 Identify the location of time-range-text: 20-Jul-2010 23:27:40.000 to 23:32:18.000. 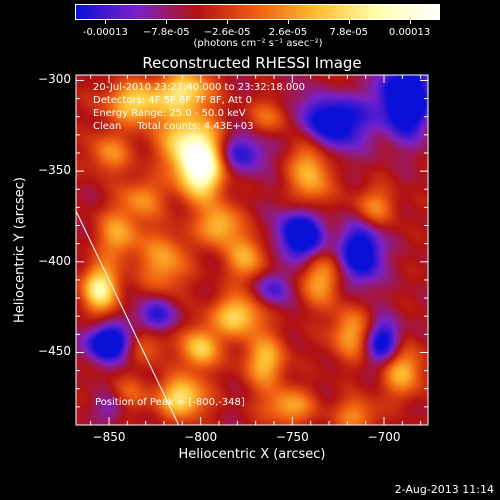
(199, 87).